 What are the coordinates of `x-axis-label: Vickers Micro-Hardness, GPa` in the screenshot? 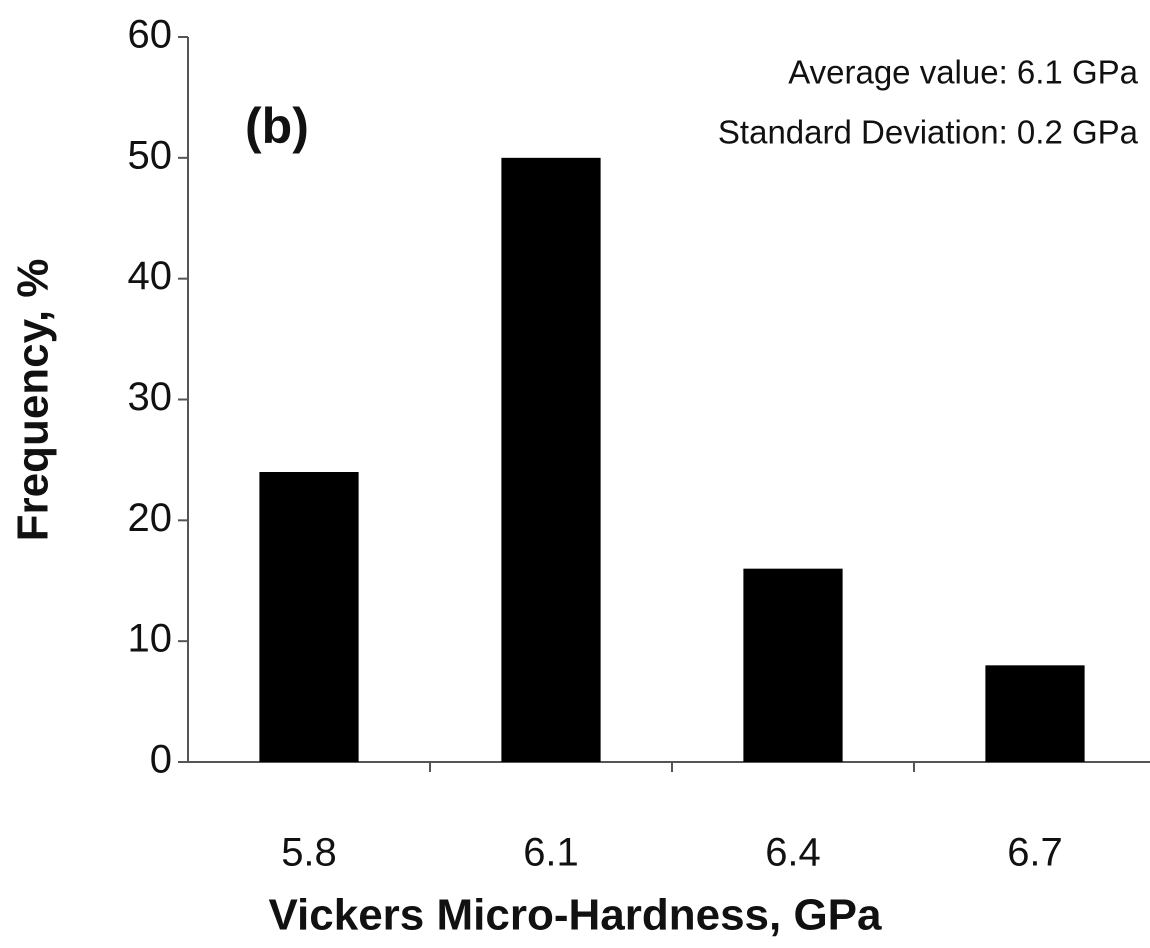 It's located at (575, 915).